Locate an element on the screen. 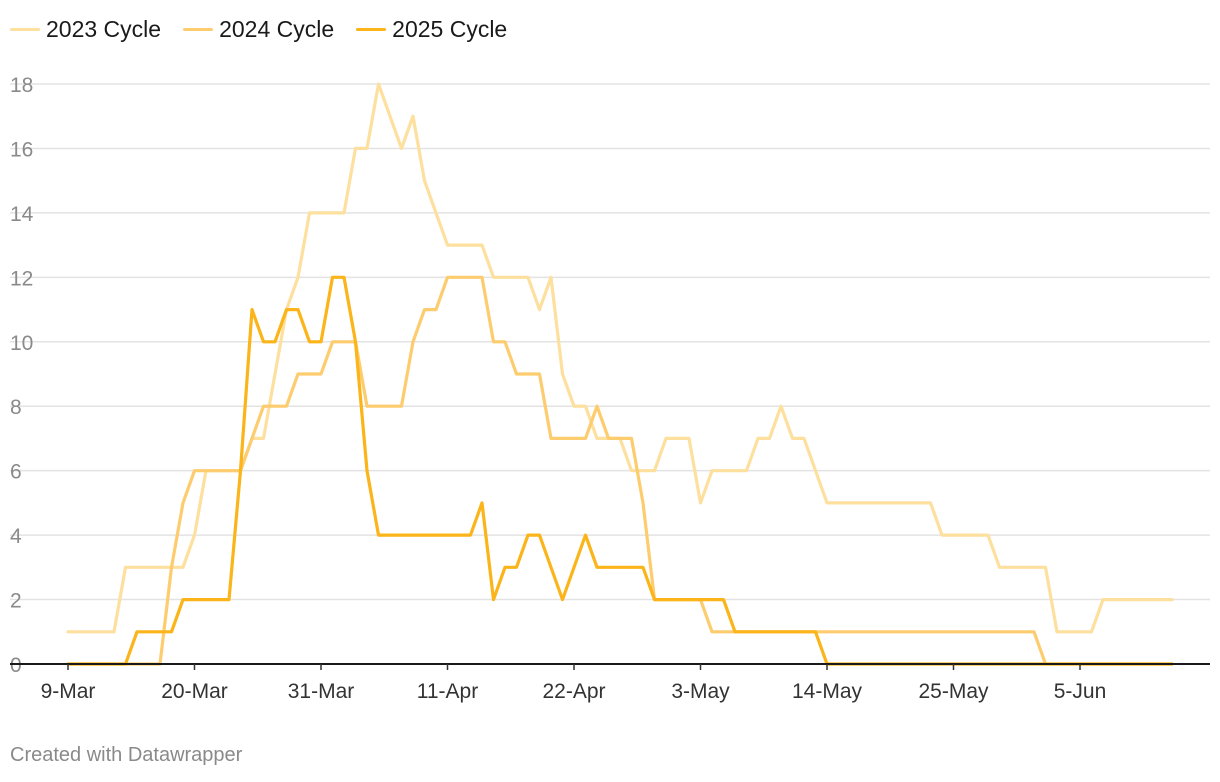  legend-item-2024: 2024 Cycle is located at coordinates (258, 29).